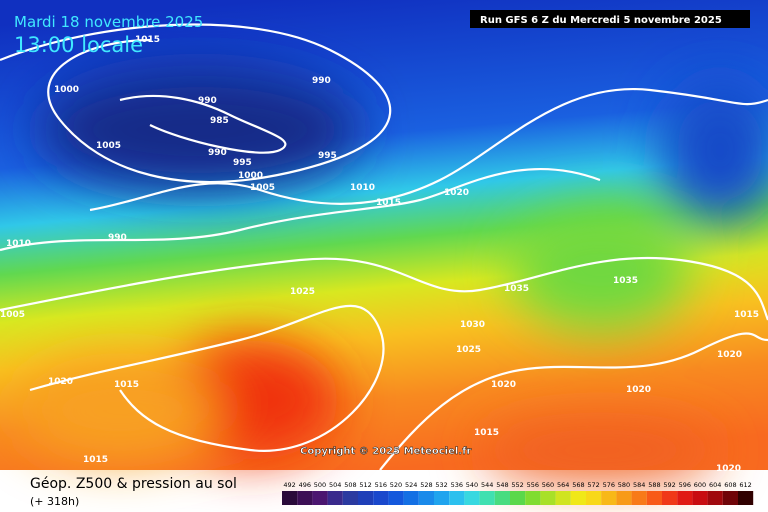 Image resolution: width=768 pixels, height=512 pixels. Describe the element at coordinates (457, 485) in the screenshot. I see `legend-value: 536` at that location.